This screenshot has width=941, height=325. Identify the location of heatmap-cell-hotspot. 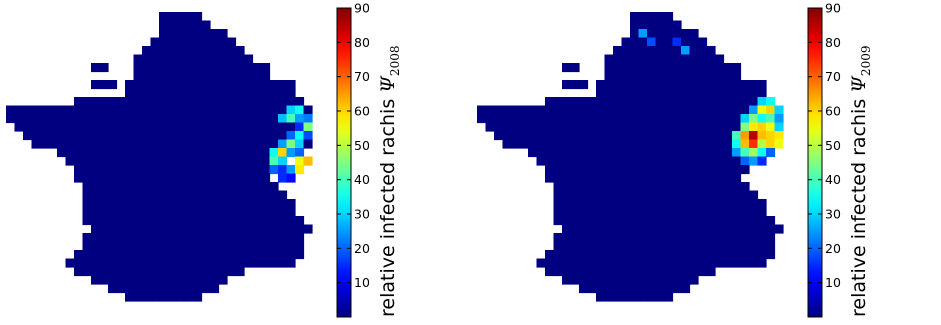
(291, 153).